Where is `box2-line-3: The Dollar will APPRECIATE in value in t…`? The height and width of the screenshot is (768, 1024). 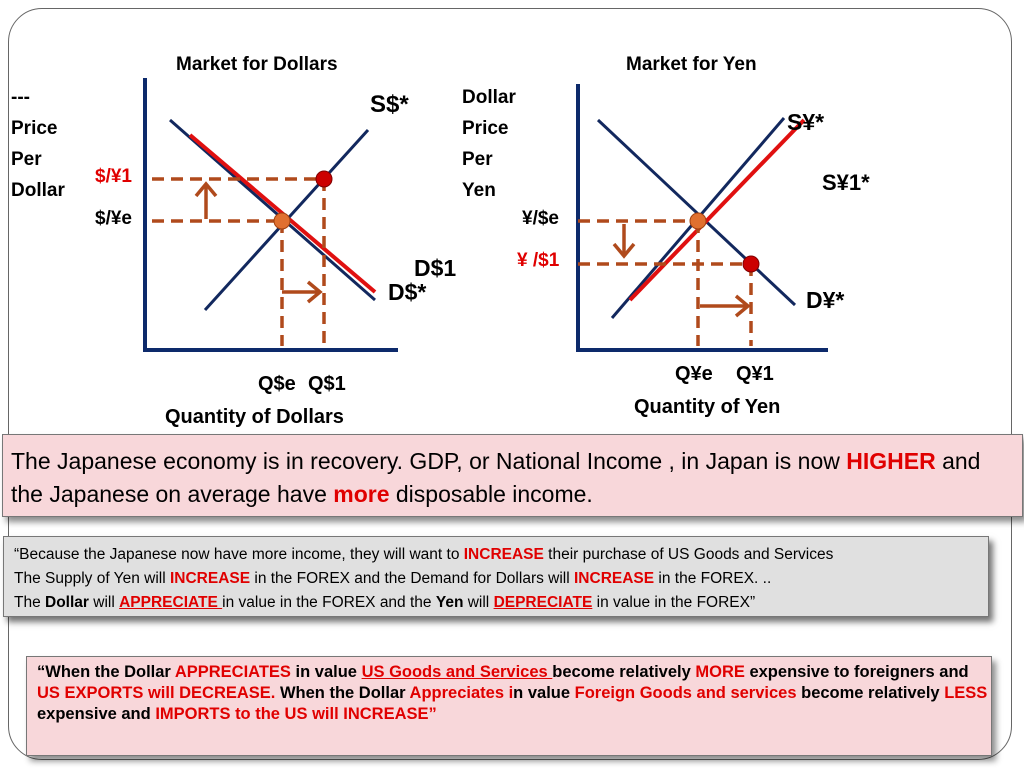
box2-line-3: The Dollar will APPRECIATE in value in t… is located at coordinates (501, 603).